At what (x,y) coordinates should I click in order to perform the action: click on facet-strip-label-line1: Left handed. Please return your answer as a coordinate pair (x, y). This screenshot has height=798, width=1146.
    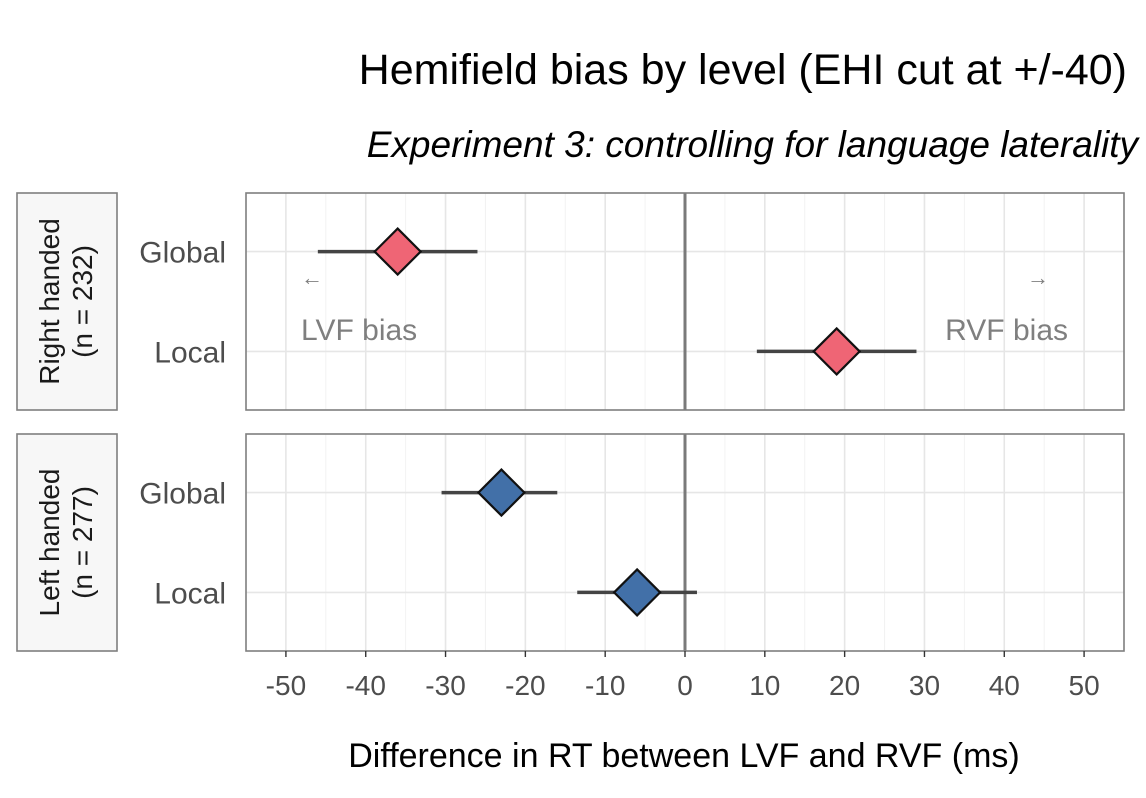
    Looking at the image, I should click on (49, 543).